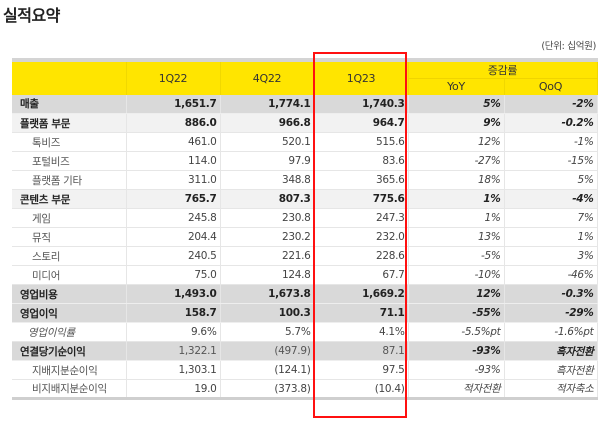 Image resolution: width=600 pixels, height=424 pixels. I want to click on value-1q22: 461.0, so click(173, 142).